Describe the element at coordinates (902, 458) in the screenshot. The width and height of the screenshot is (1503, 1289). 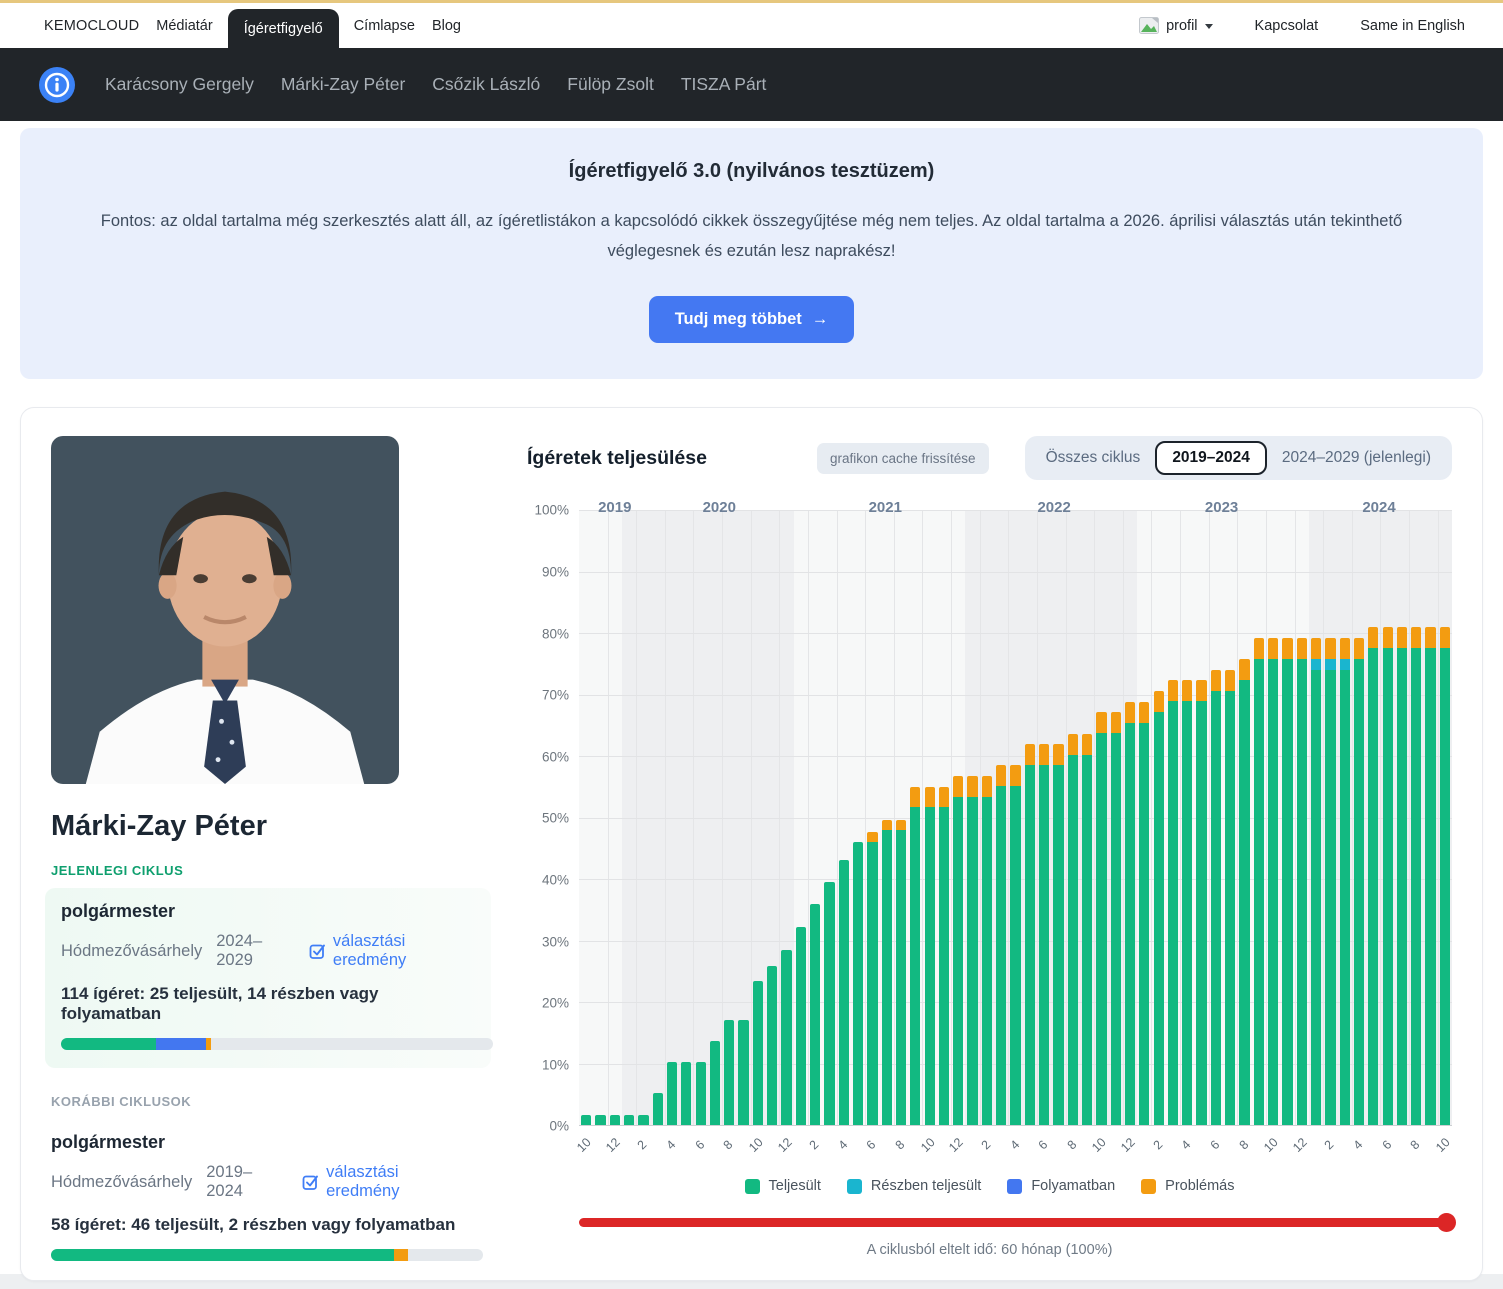
I see `refresh-cache-button: grafikon cache frissítése` at that location.